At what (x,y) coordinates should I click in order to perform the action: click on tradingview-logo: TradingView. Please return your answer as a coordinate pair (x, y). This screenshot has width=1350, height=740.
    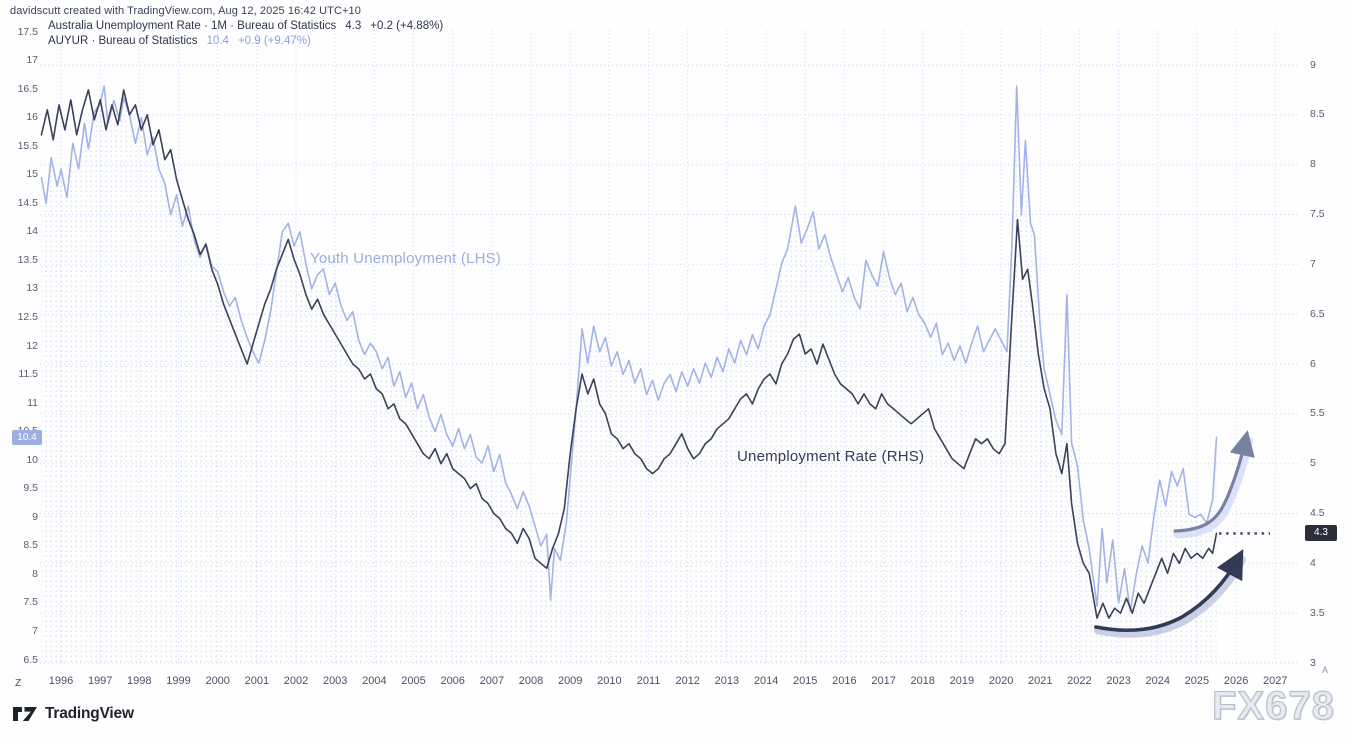
    Looking at the image, I should click on (73, 714).